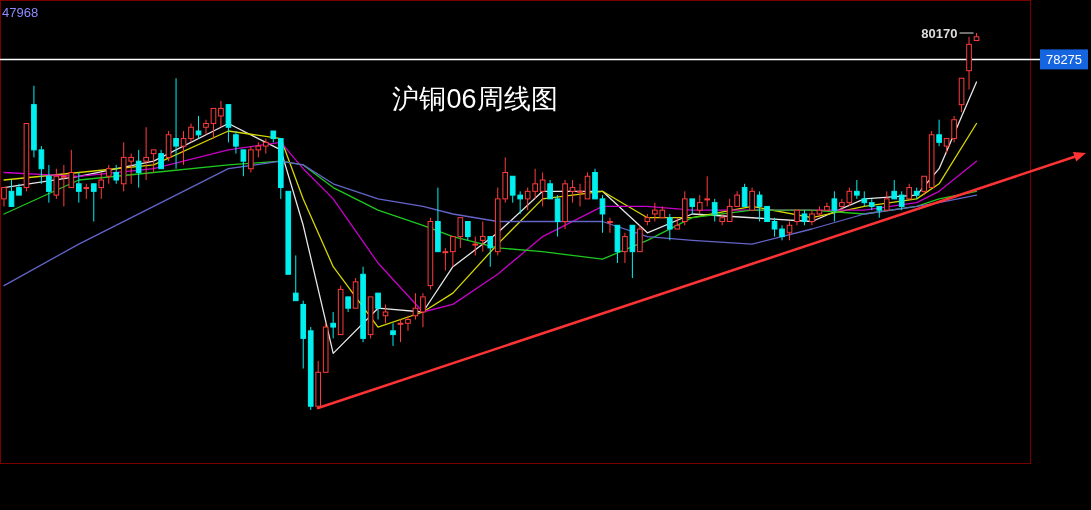 This screenshot has height=510, width=1091. I want to click on text: 47968, so click(20, 12).